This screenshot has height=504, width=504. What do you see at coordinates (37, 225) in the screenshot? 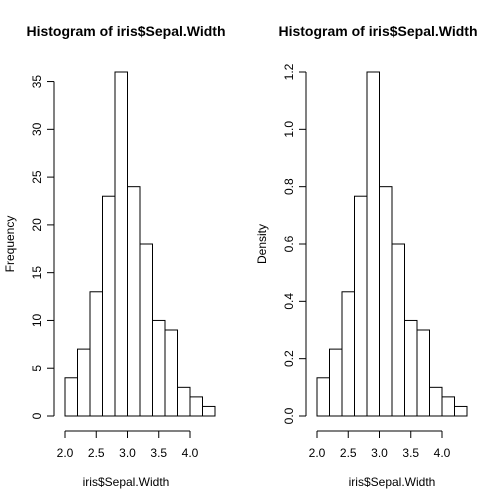
I see `y-tick-label: 20` at bounding box center [37, 225].